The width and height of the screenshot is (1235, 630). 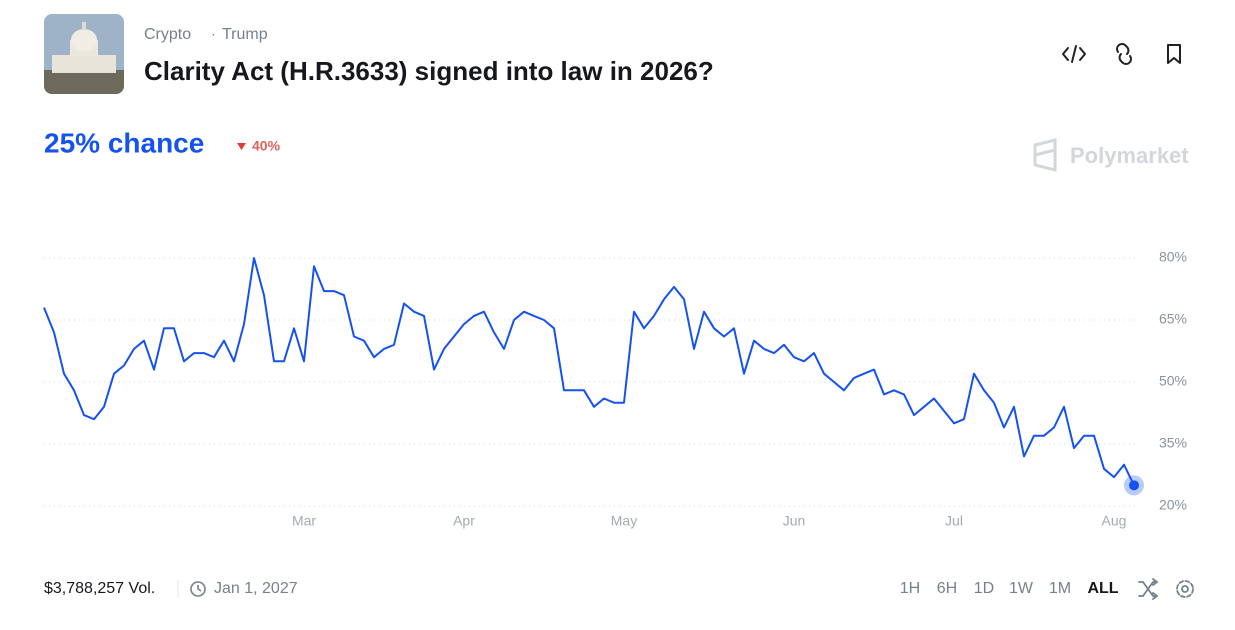 What do you see at coordinates (624, 521) in the screenshot?
I see `x-tick-label: May` at bounding box center [624, 521].